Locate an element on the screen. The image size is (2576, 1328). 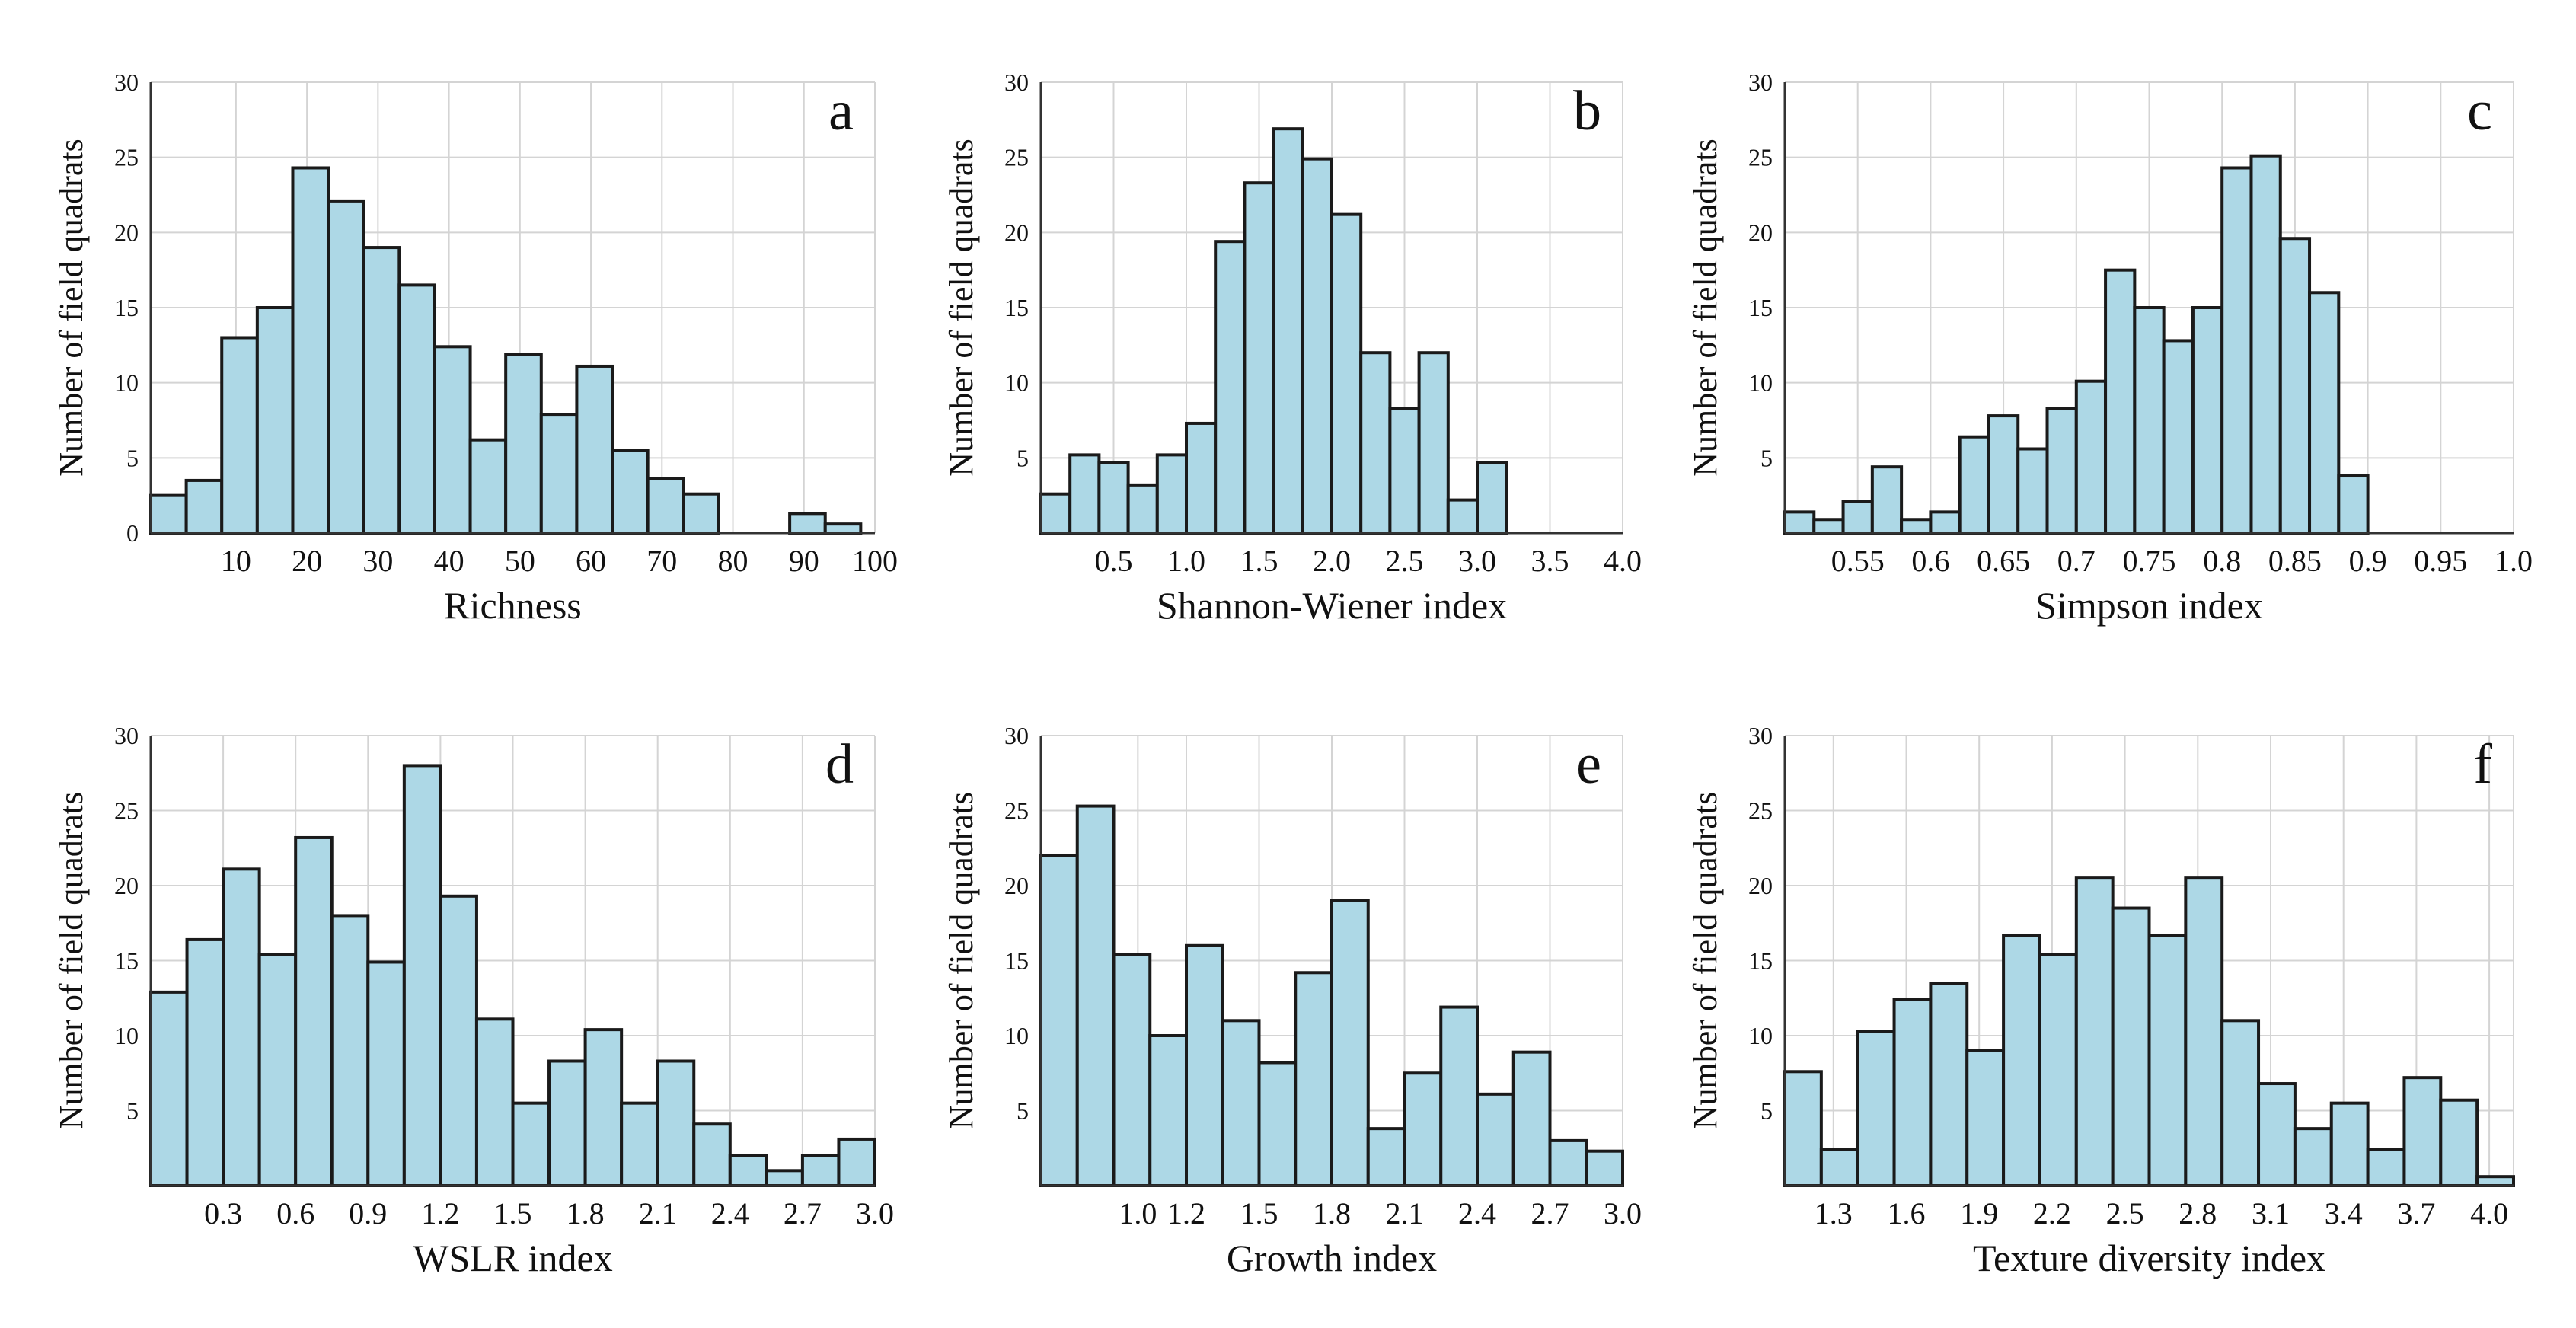
x-tick-label: 60 is located at coordinates (591, 561).